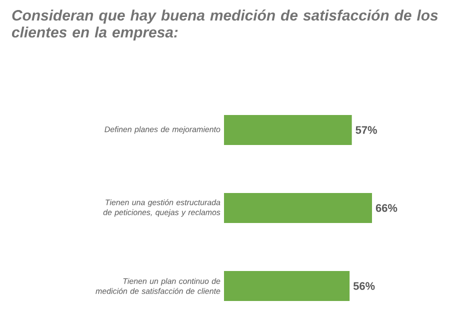 The height and width of the screenshot is (333, 472). Describe the element at coordinates (366, 130) in the screenshot. I see `data-label: 57%` at that location.